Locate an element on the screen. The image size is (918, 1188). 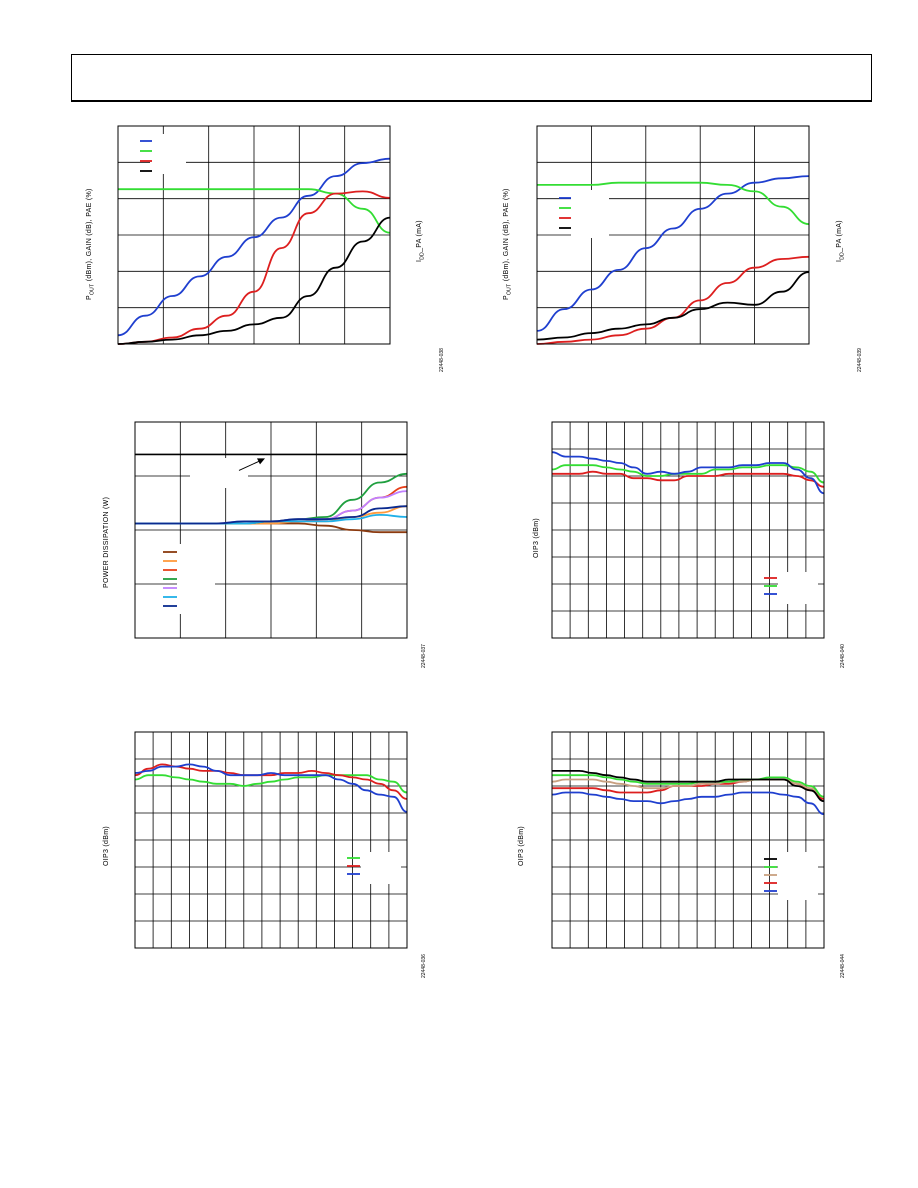
ylabel-chart1: POUT (dBm), GAIN (dB), PAE (%) is located at coordinates (507, 244).